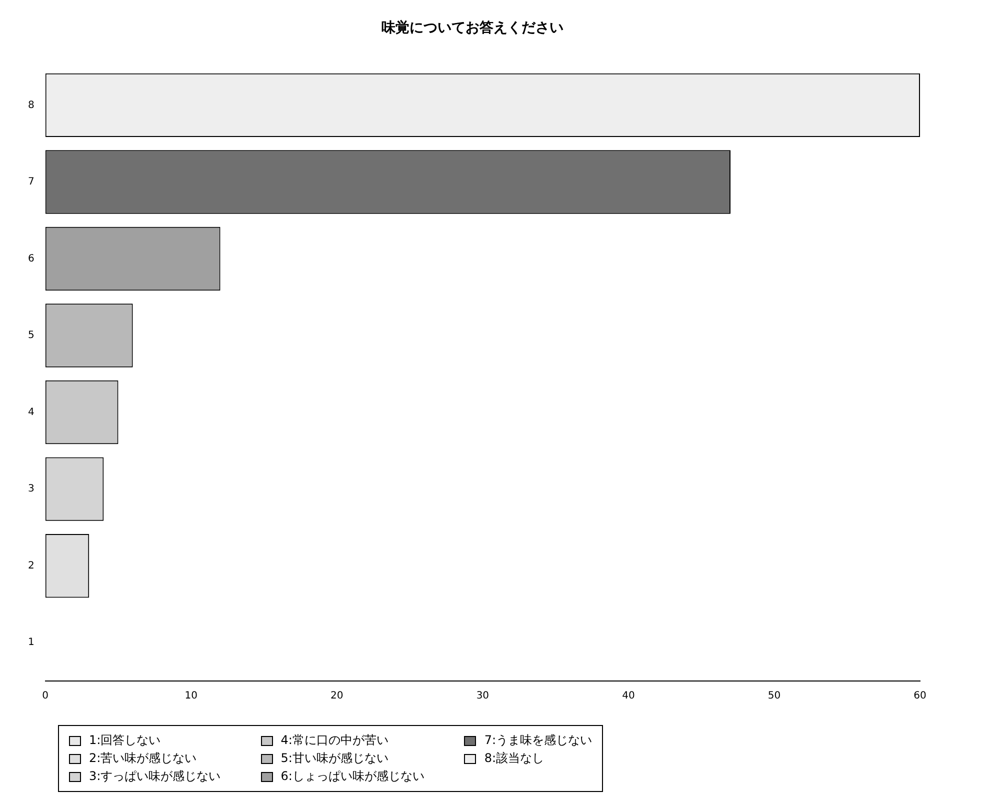  I want to click on chart-title: 味覚についてお答えください, so click(473, 27).